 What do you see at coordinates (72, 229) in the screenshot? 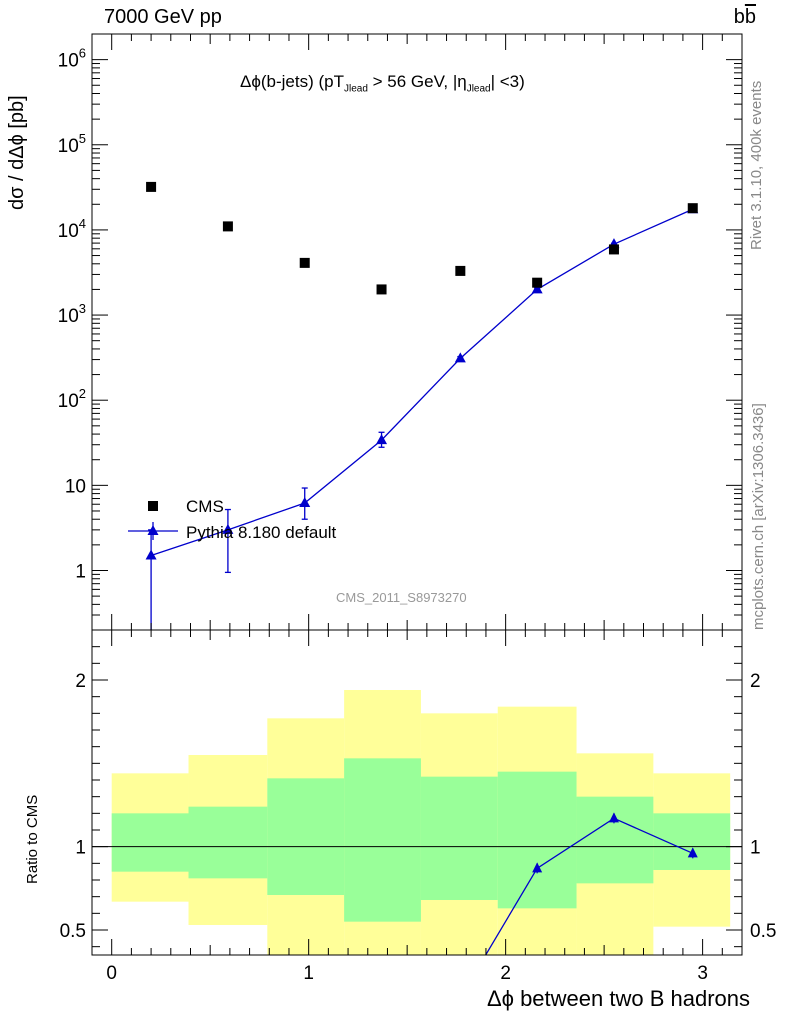
I see `main-y-tick-label: 10⁴` at bounding box center [72, 229].